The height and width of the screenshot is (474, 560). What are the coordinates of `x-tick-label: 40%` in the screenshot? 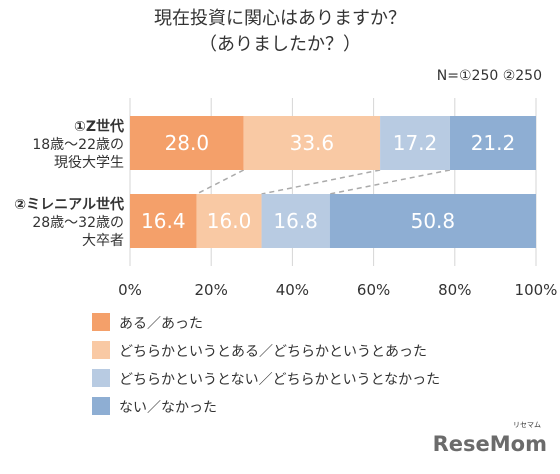 It's located at (292, 290).